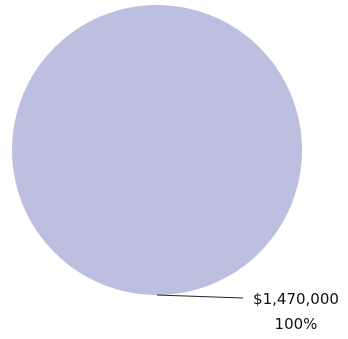 This screenshot has width=348, height=339. What do you see at coordinates (247, 311) in the screenshot?
I see `labels-layer: $1,470,000 100%` at bounding box center [247, 311].